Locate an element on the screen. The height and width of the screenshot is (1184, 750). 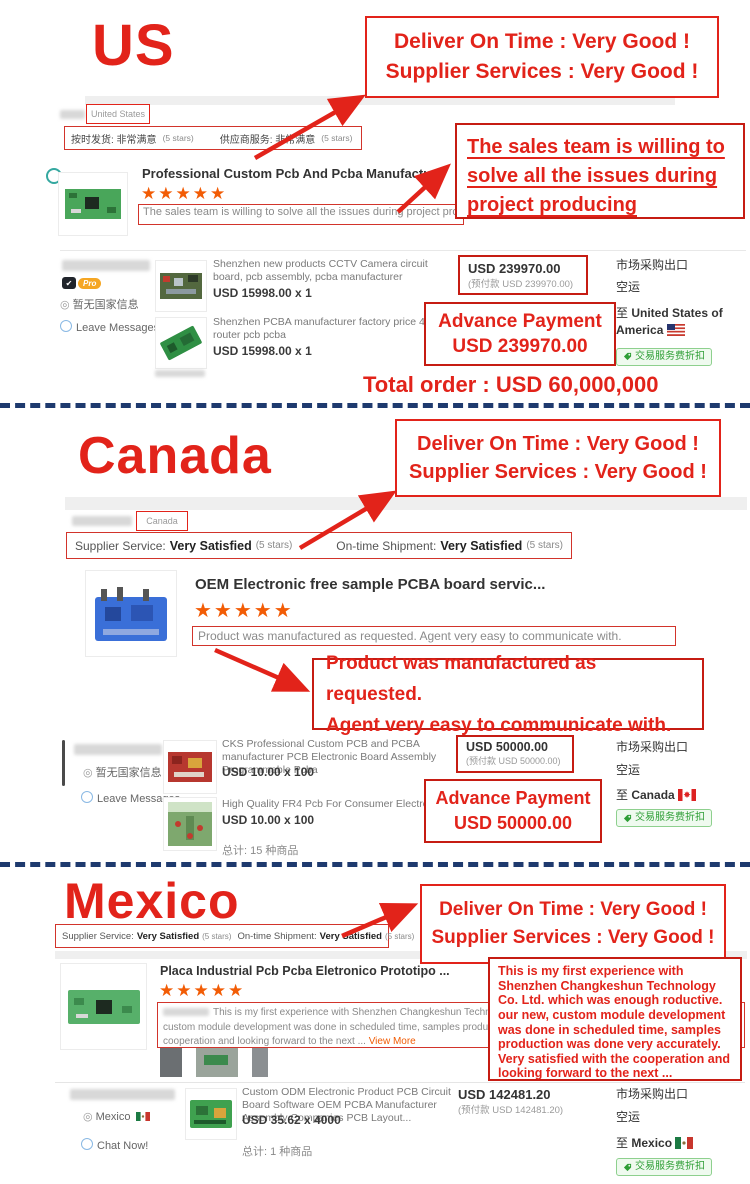
tab-united-states: United States is located at coordinates (118, 114).